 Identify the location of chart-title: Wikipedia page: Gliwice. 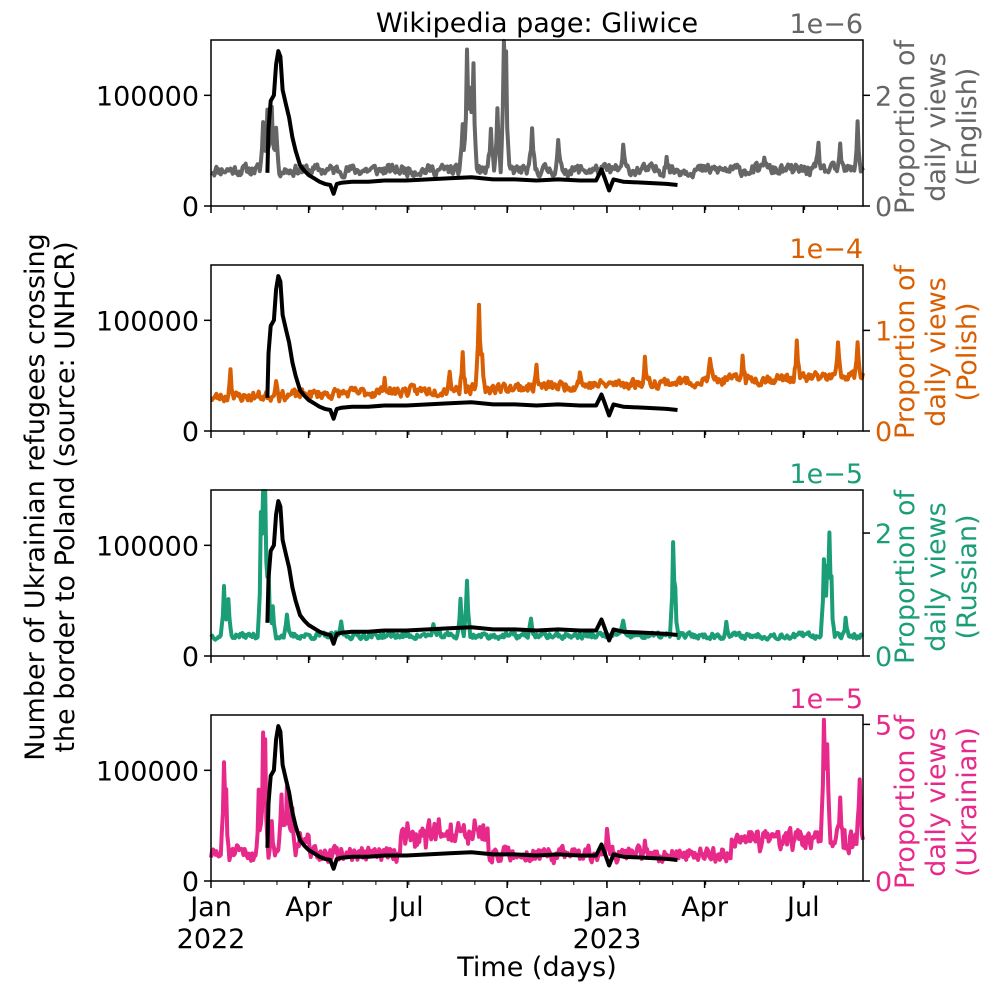
(537, 23).